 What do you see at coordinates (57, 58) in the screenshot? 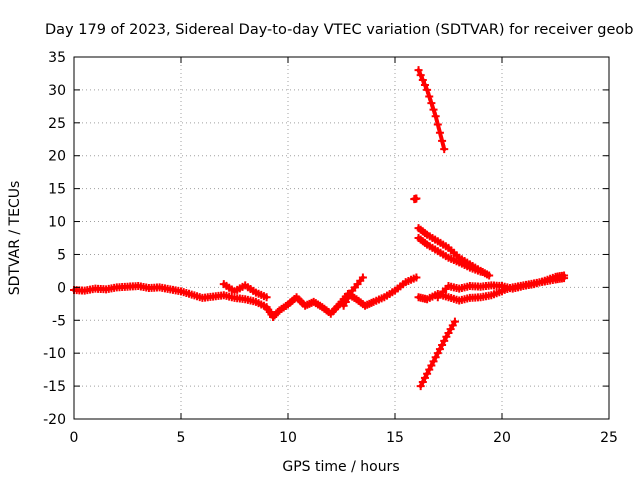
I see `y-tick-label: 35` at bounding box center [57, 58].